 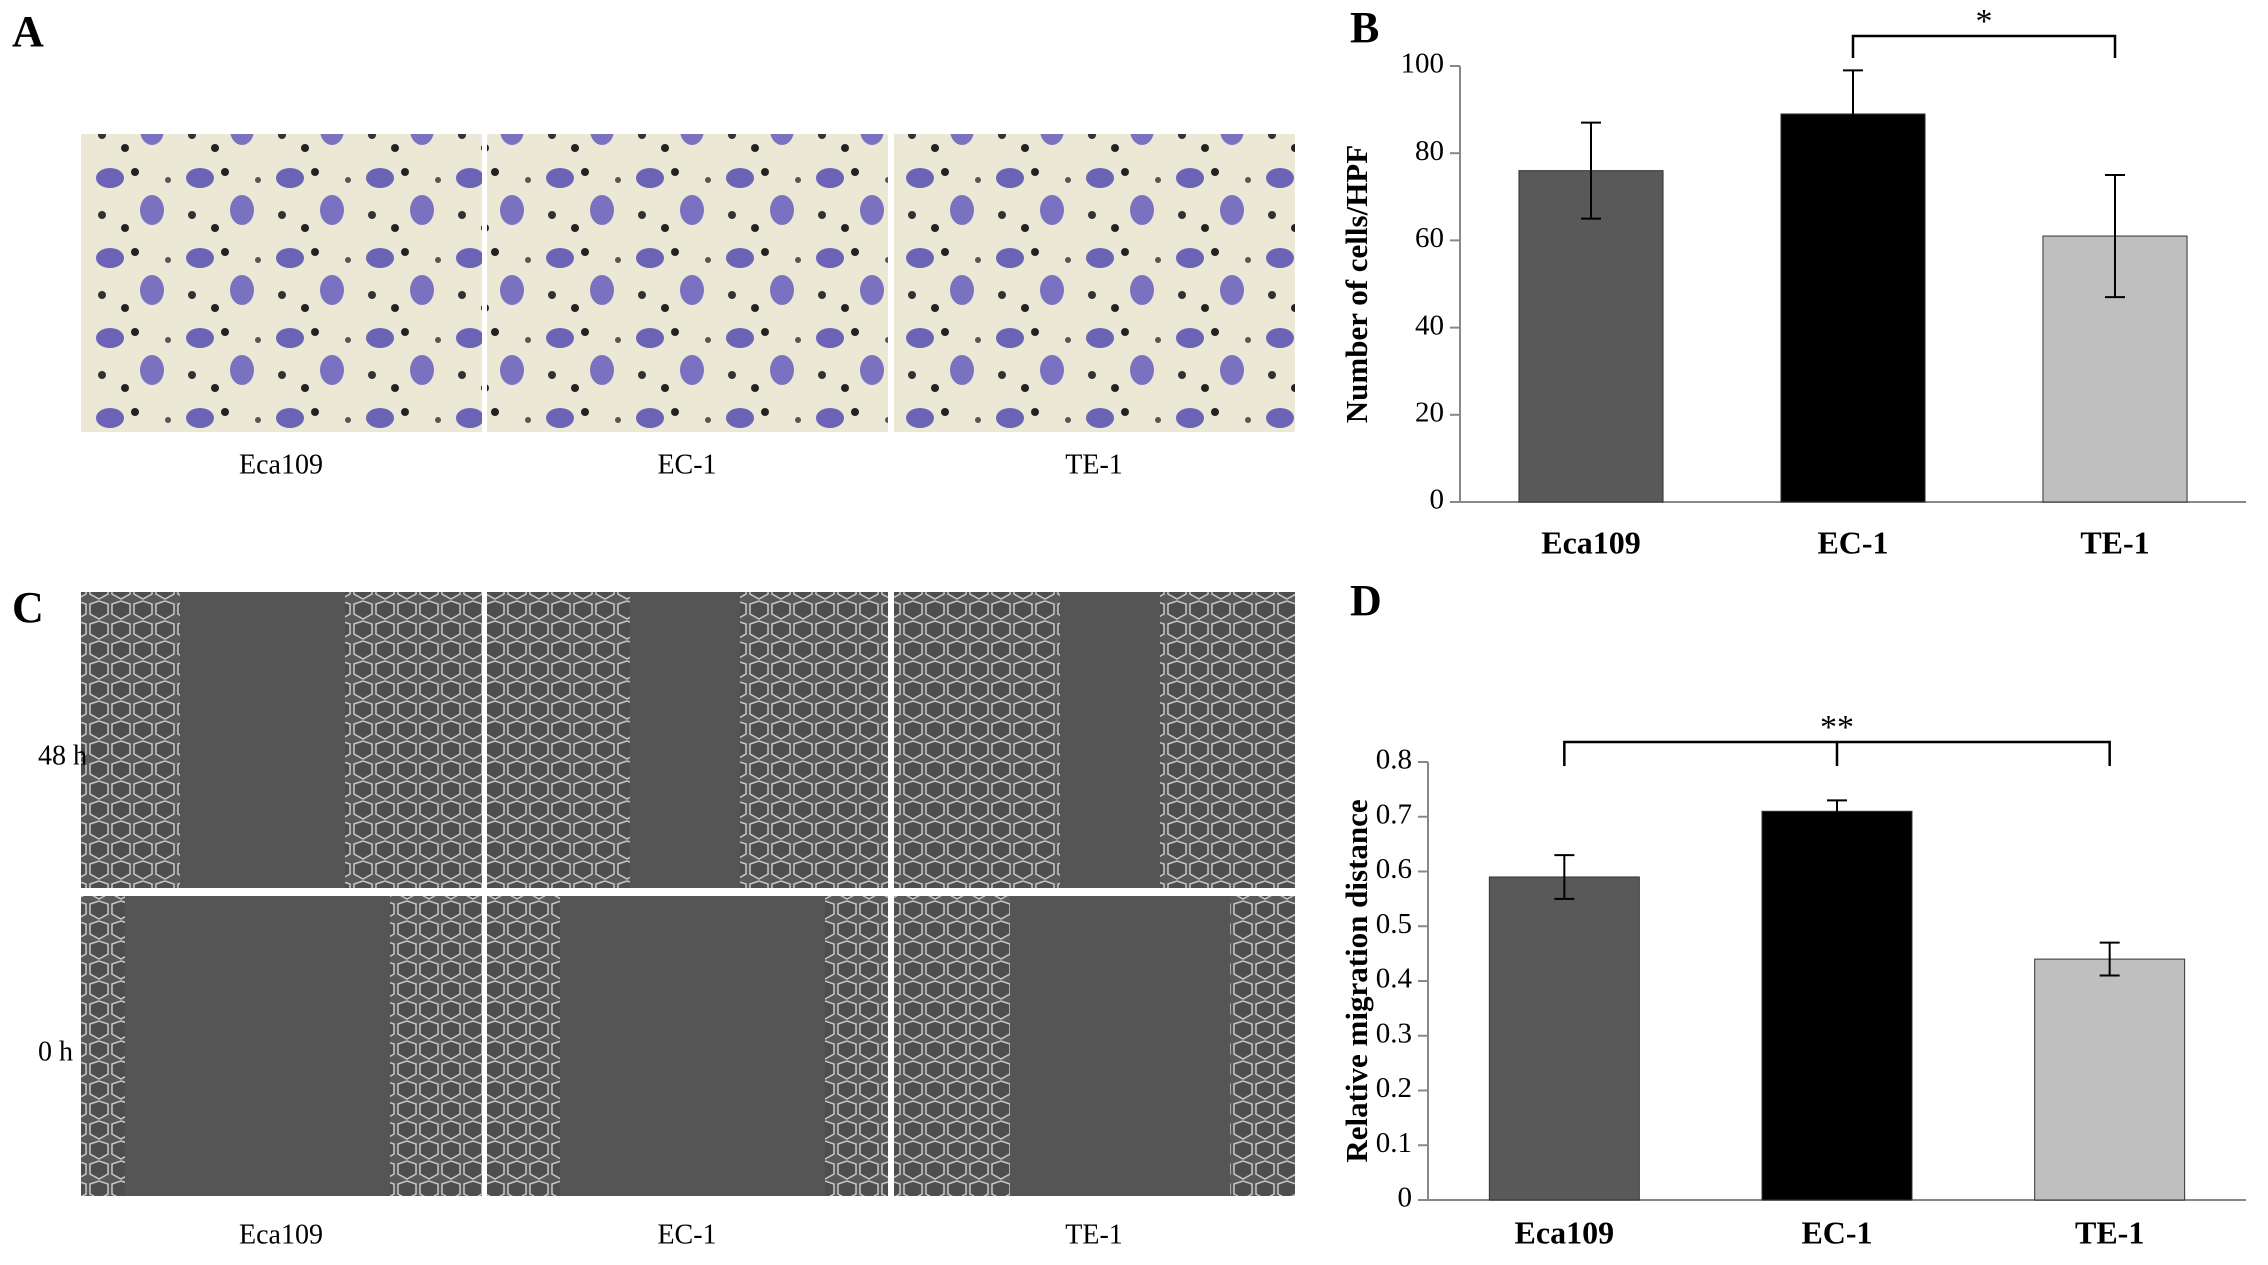 I want to click on panel-label: D, so click(x=1366, y=600).